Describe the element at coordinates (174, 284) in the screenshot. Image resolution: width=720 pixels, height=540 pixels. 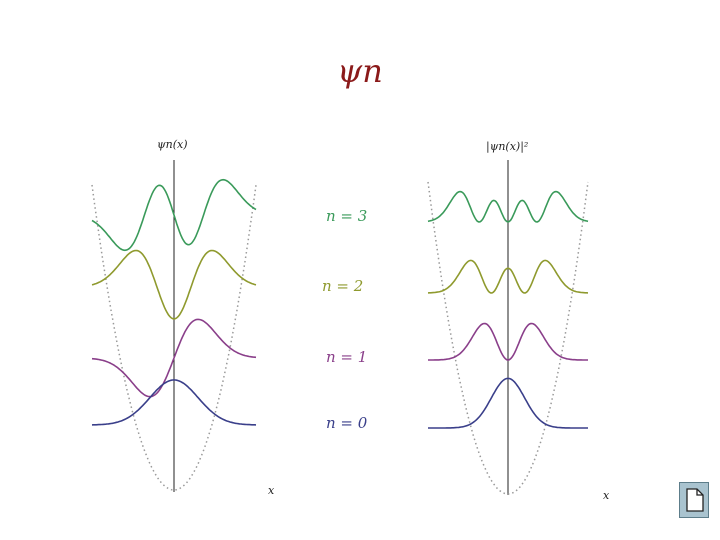
I see `psi-curve-n2` at that location.